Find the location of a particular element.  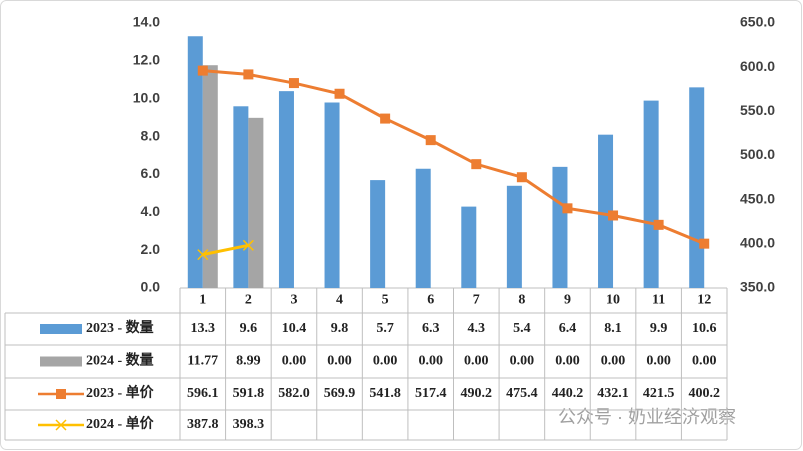

y-tick-label: 2.0 is located at coordinates (151, 249).